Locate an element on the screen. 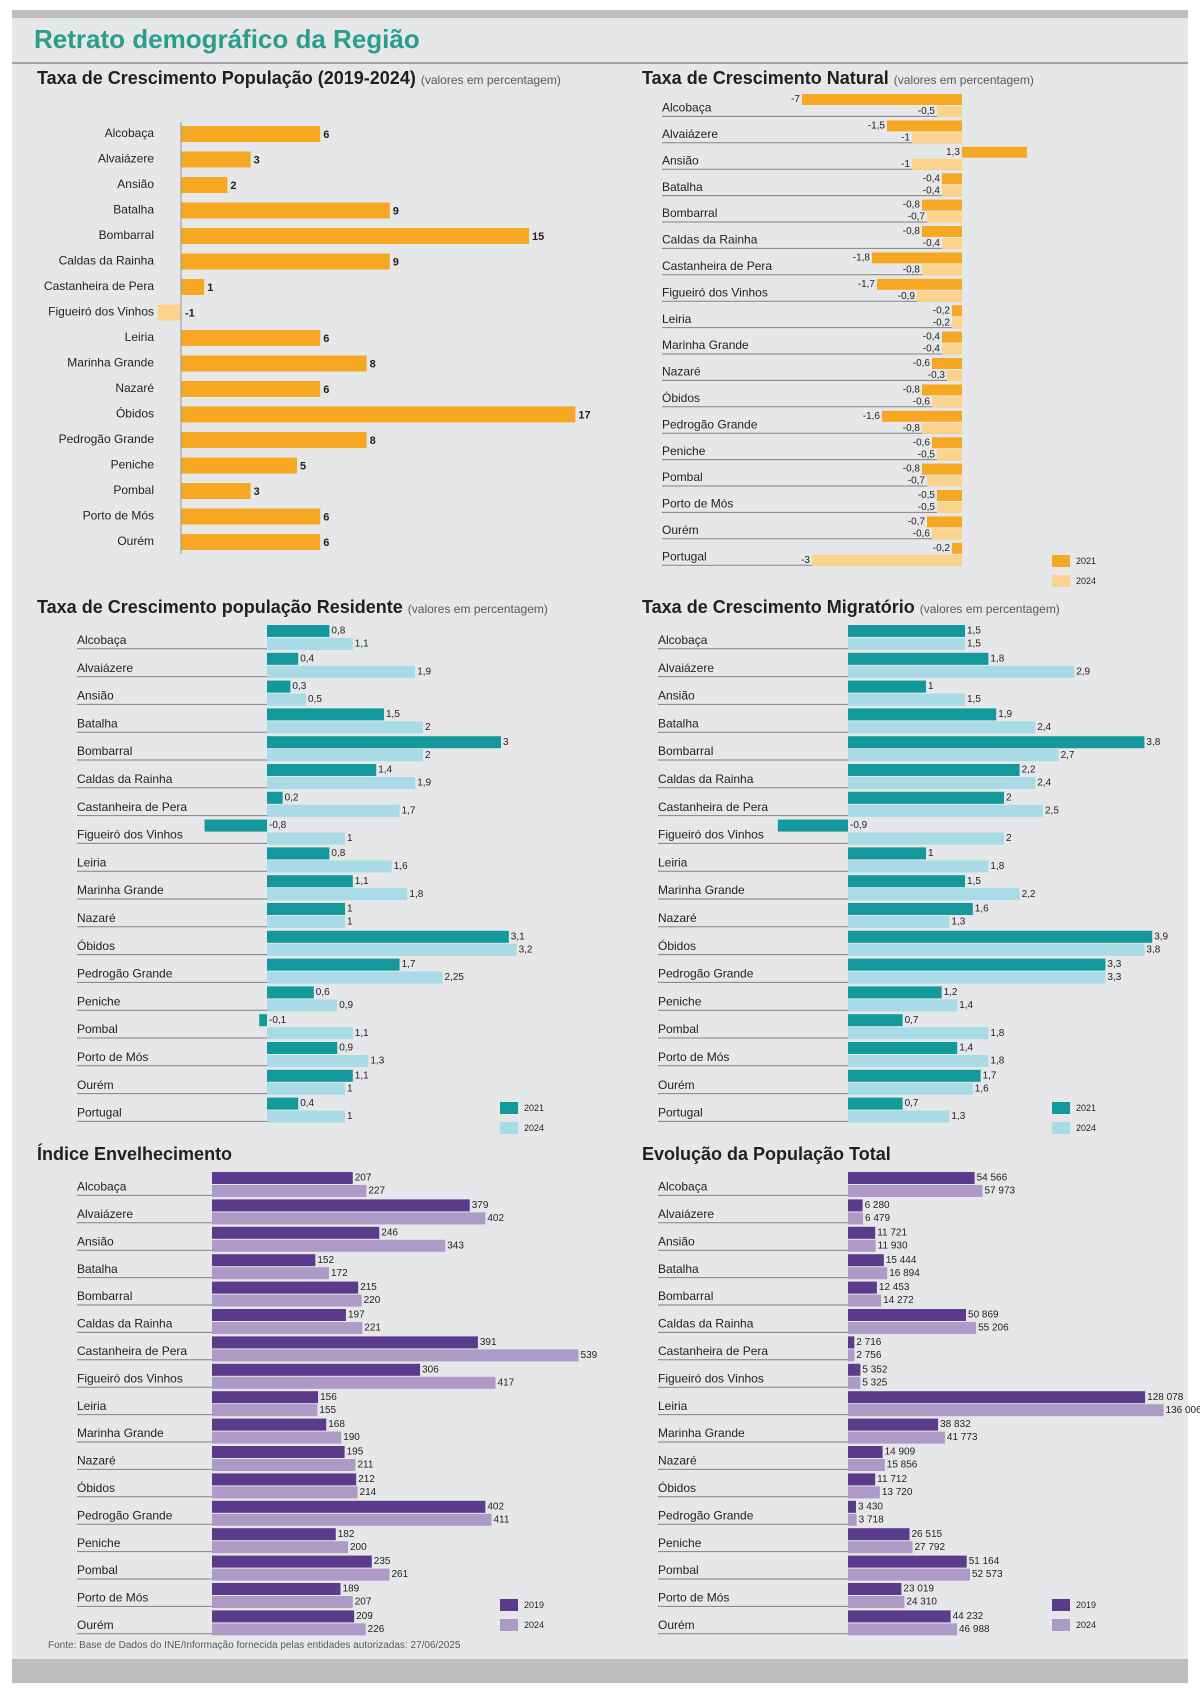 This screenshot has width=1200, height=1693. value-label: 50 869 is located at coordinates (983, 1315).